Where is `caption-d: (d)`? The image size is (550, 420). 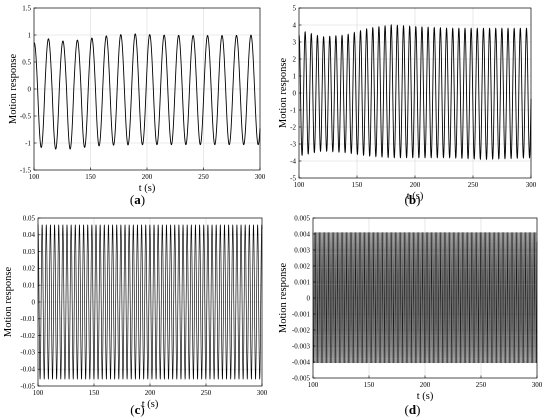
caption-d: (d) is located at coordinates (412, 409).